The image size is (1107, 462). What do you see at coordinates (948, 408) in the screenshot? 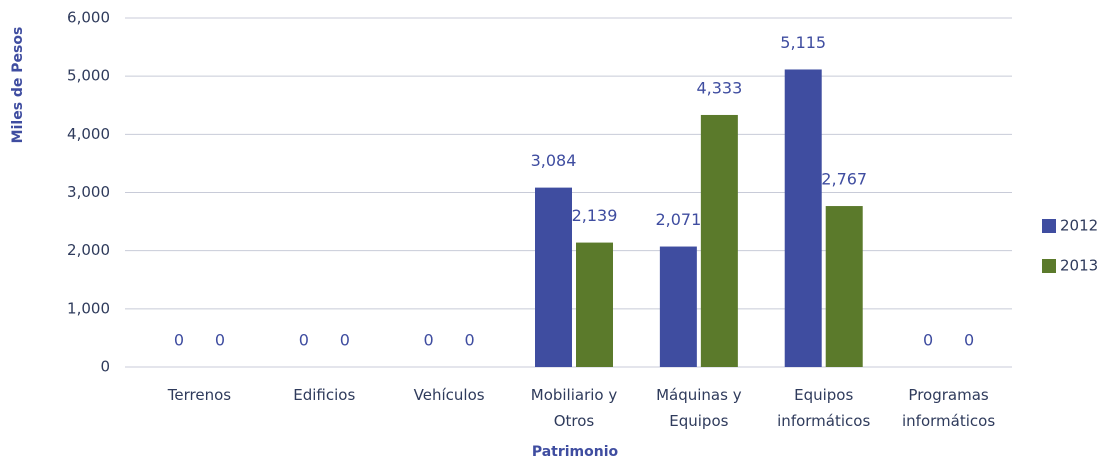
I see `x-tick-label: Programas informáticos` at bounding box center [948, 408].